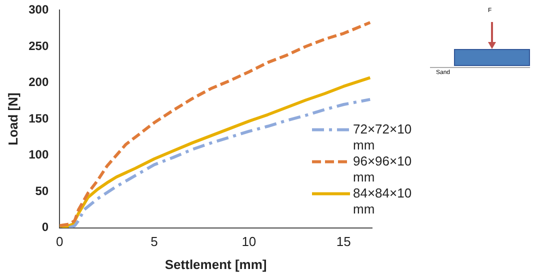 This screenshot has width=550, height=277. What do you see at coordinates (42, 191) in the screenshot?
I see `y-tick-label: 50` at bounding box center [42, 191].